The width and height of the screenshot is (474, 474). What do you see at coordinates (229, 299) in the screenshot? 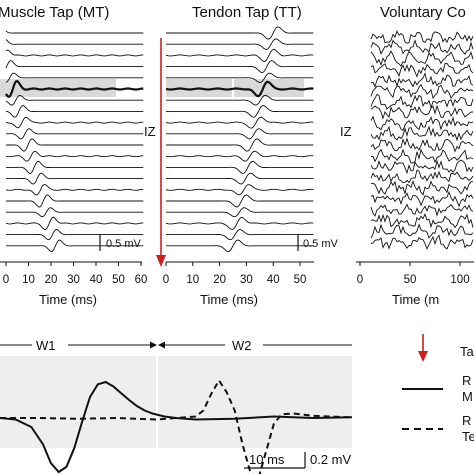
I see `tt-xlabel: Time (ms)` at bounding box center [229, 299].